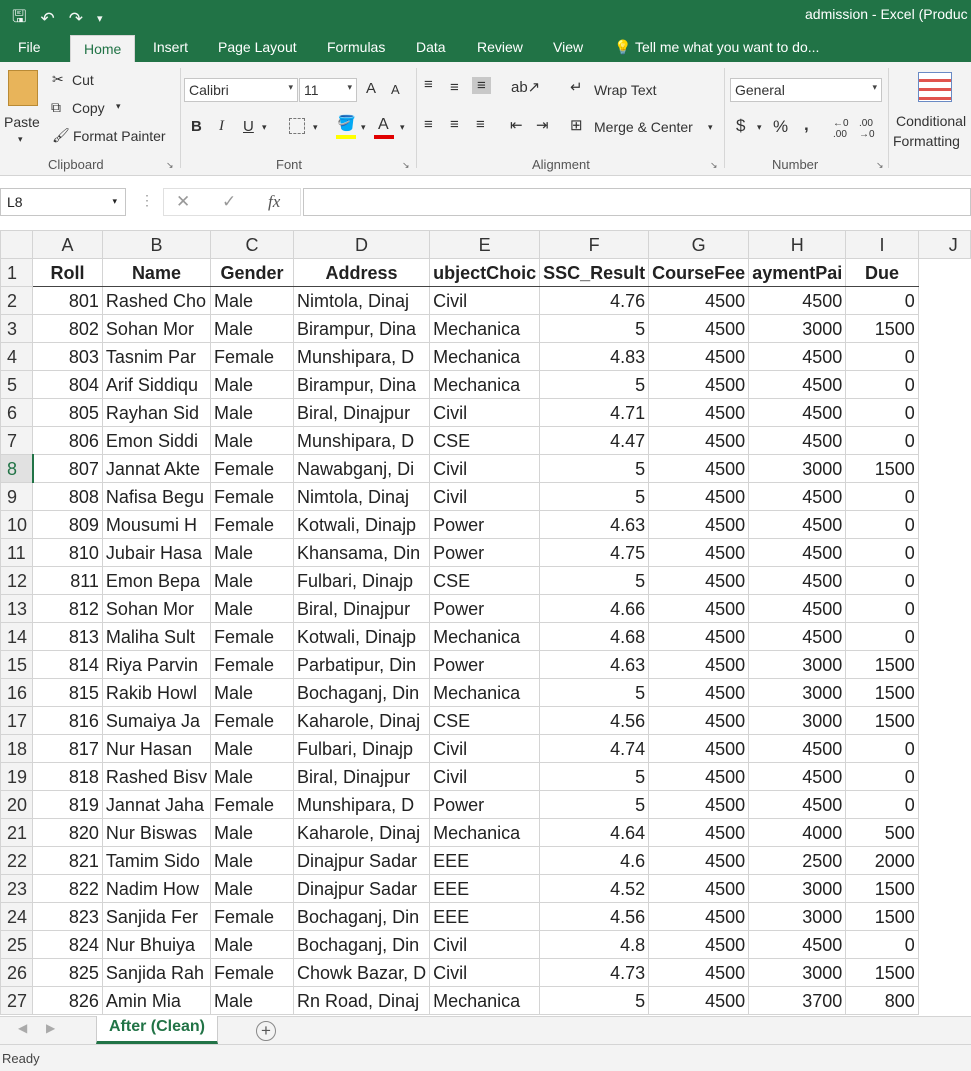 This screenshot has height=1071, width=971. What do you see at coordinates (17, 832) in the screenshot?
I see `row-header: 21` at bounding box center [17, 832].